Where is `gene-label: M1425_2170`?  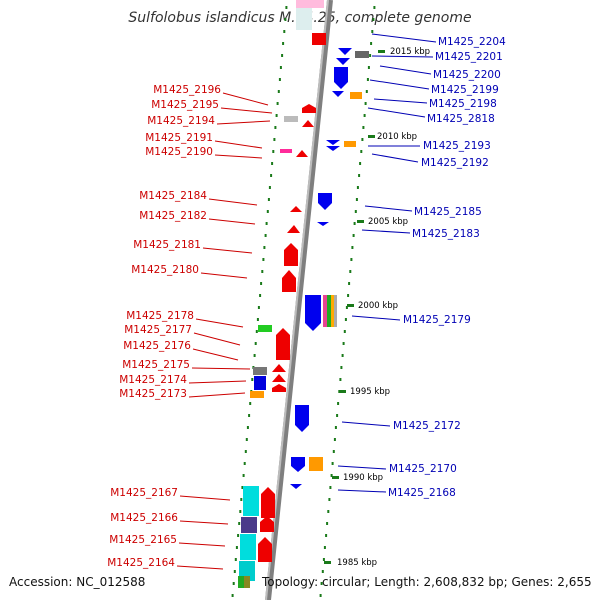 gene-label: M1425_2170 is located at coordinates (423, 469).